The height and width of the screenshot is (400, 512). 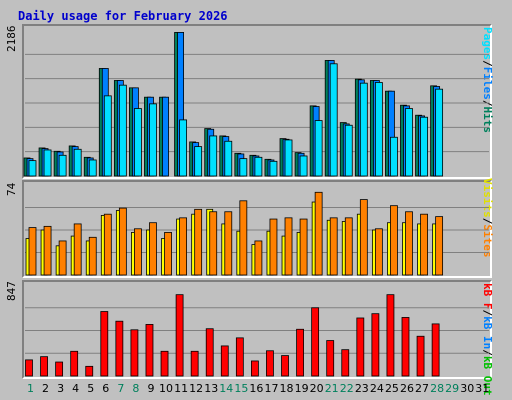 I want to click on day-tick-label: 4, so click(x=76, y=388).